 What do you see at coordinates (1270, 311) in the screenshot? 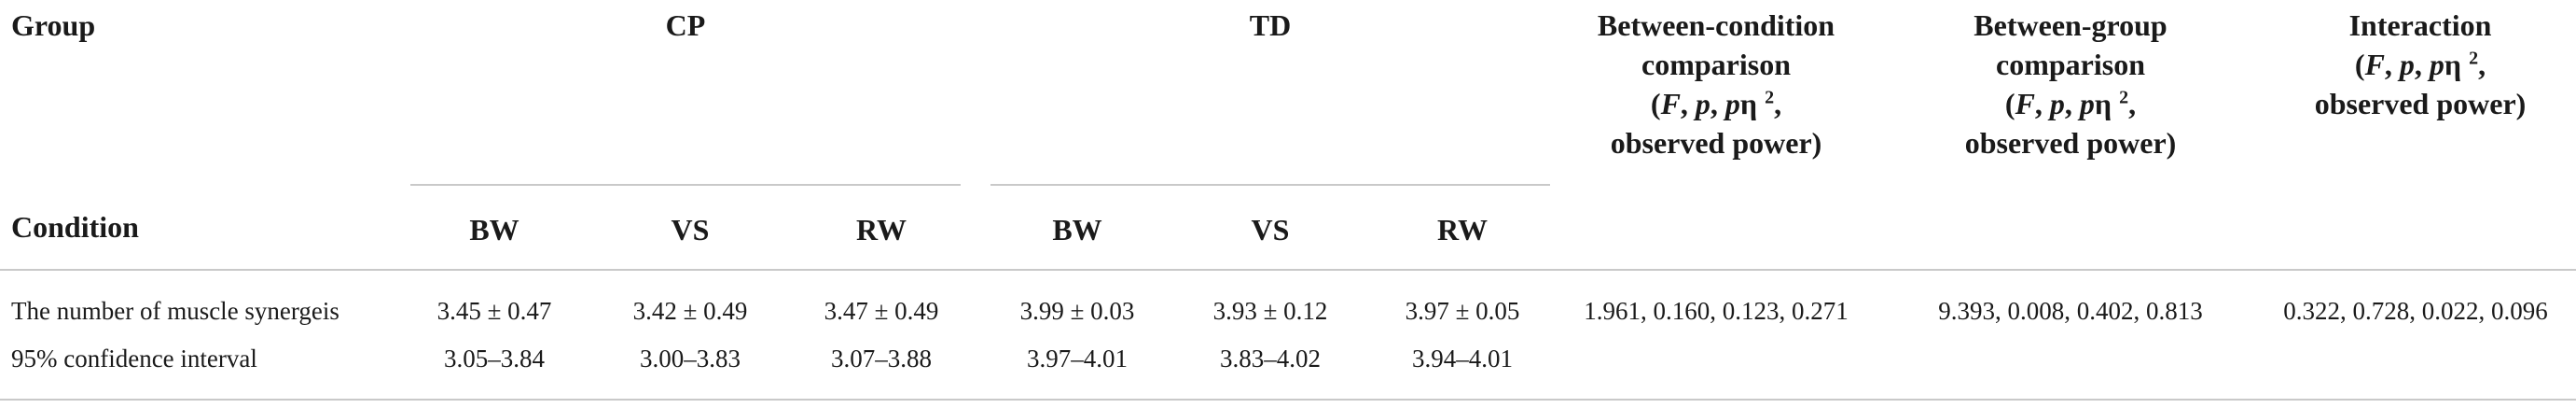
I see `table-cell: 3.93 ± 0.12` at bounding box center [1270, 311].